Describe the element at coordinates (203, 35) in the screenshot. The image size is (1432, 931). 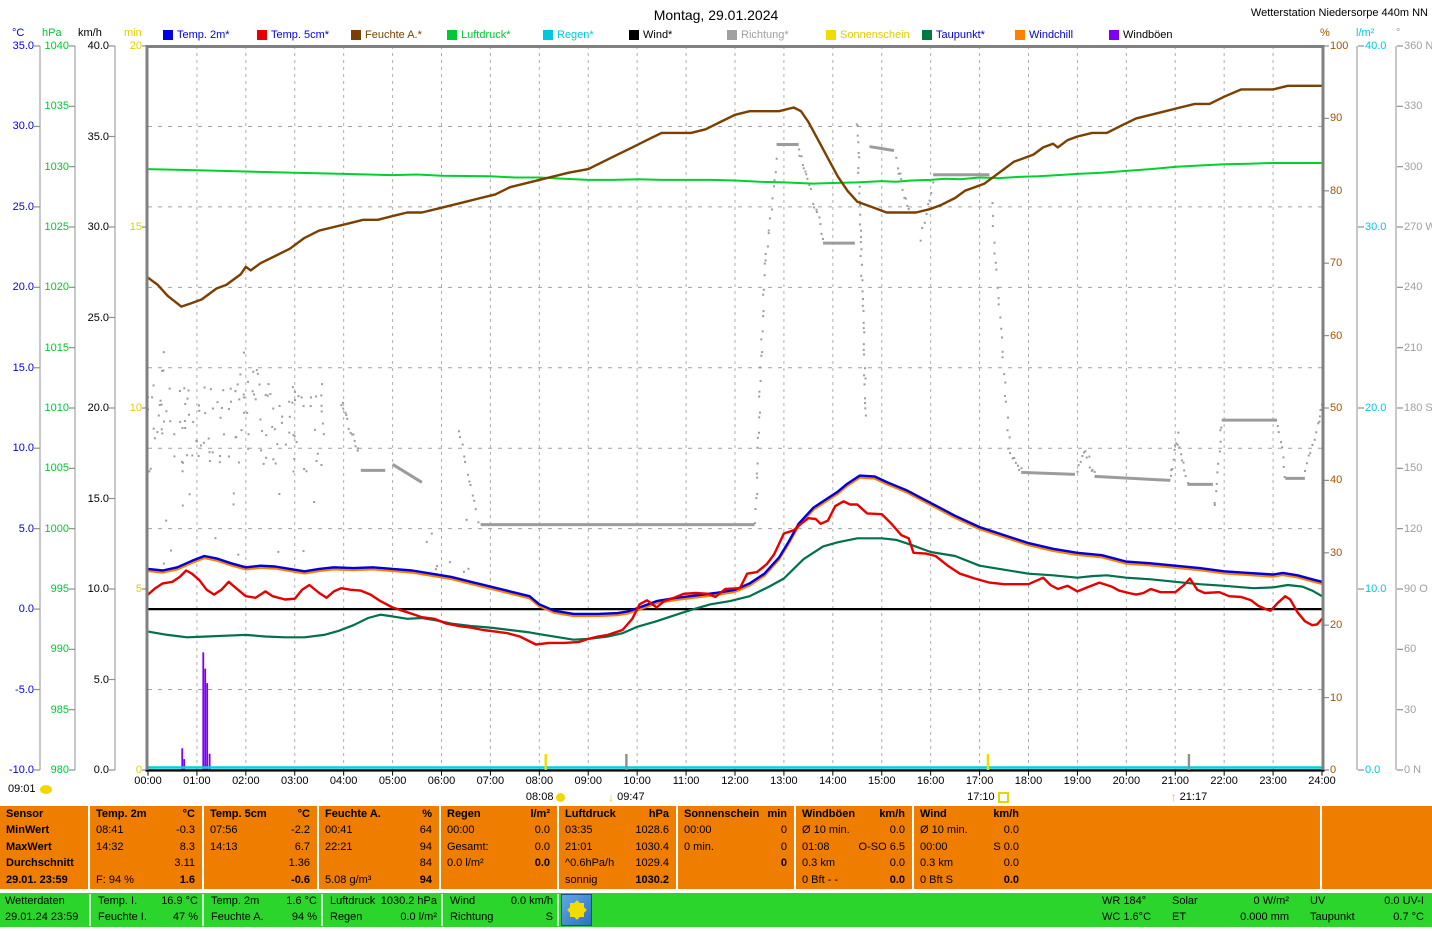
I see `legend-label: Temp. 2m*` at that location.